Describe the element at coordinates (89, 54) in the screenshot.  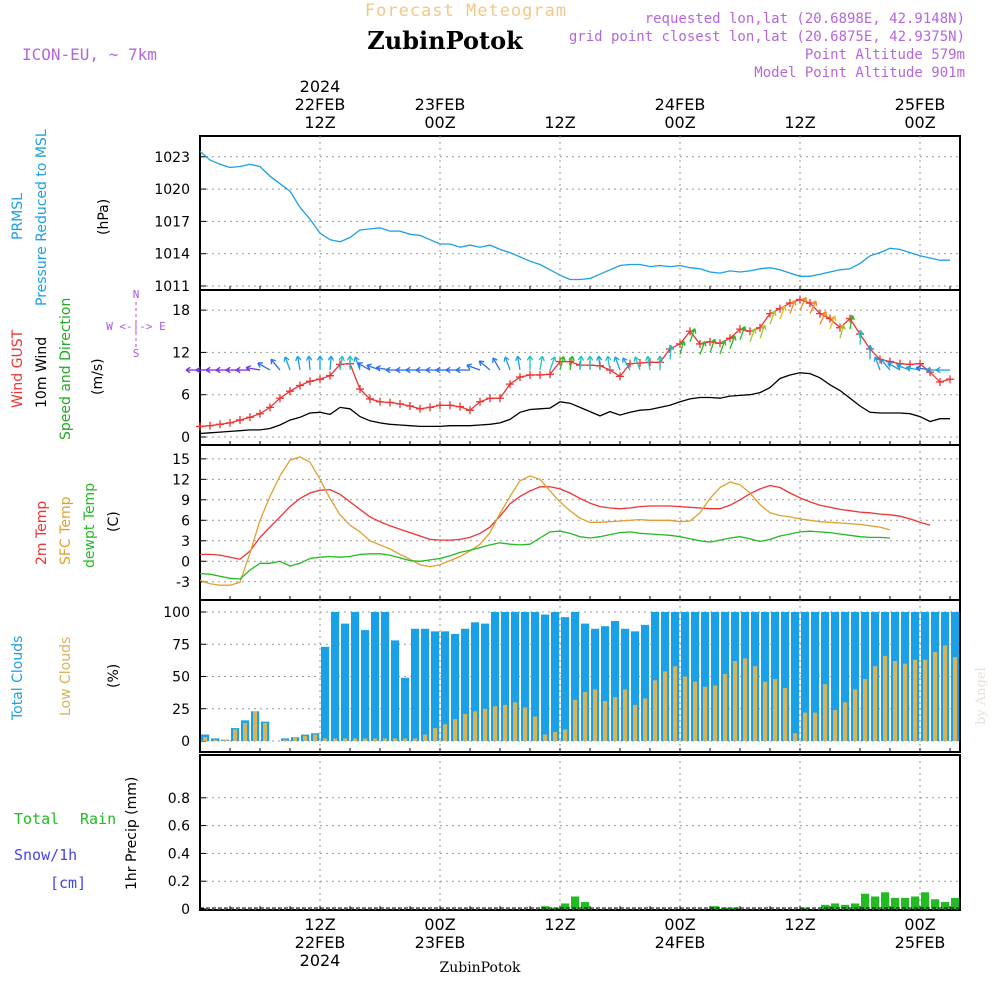
I see `model-label: ICON-EU, ~ 7km` at that location.